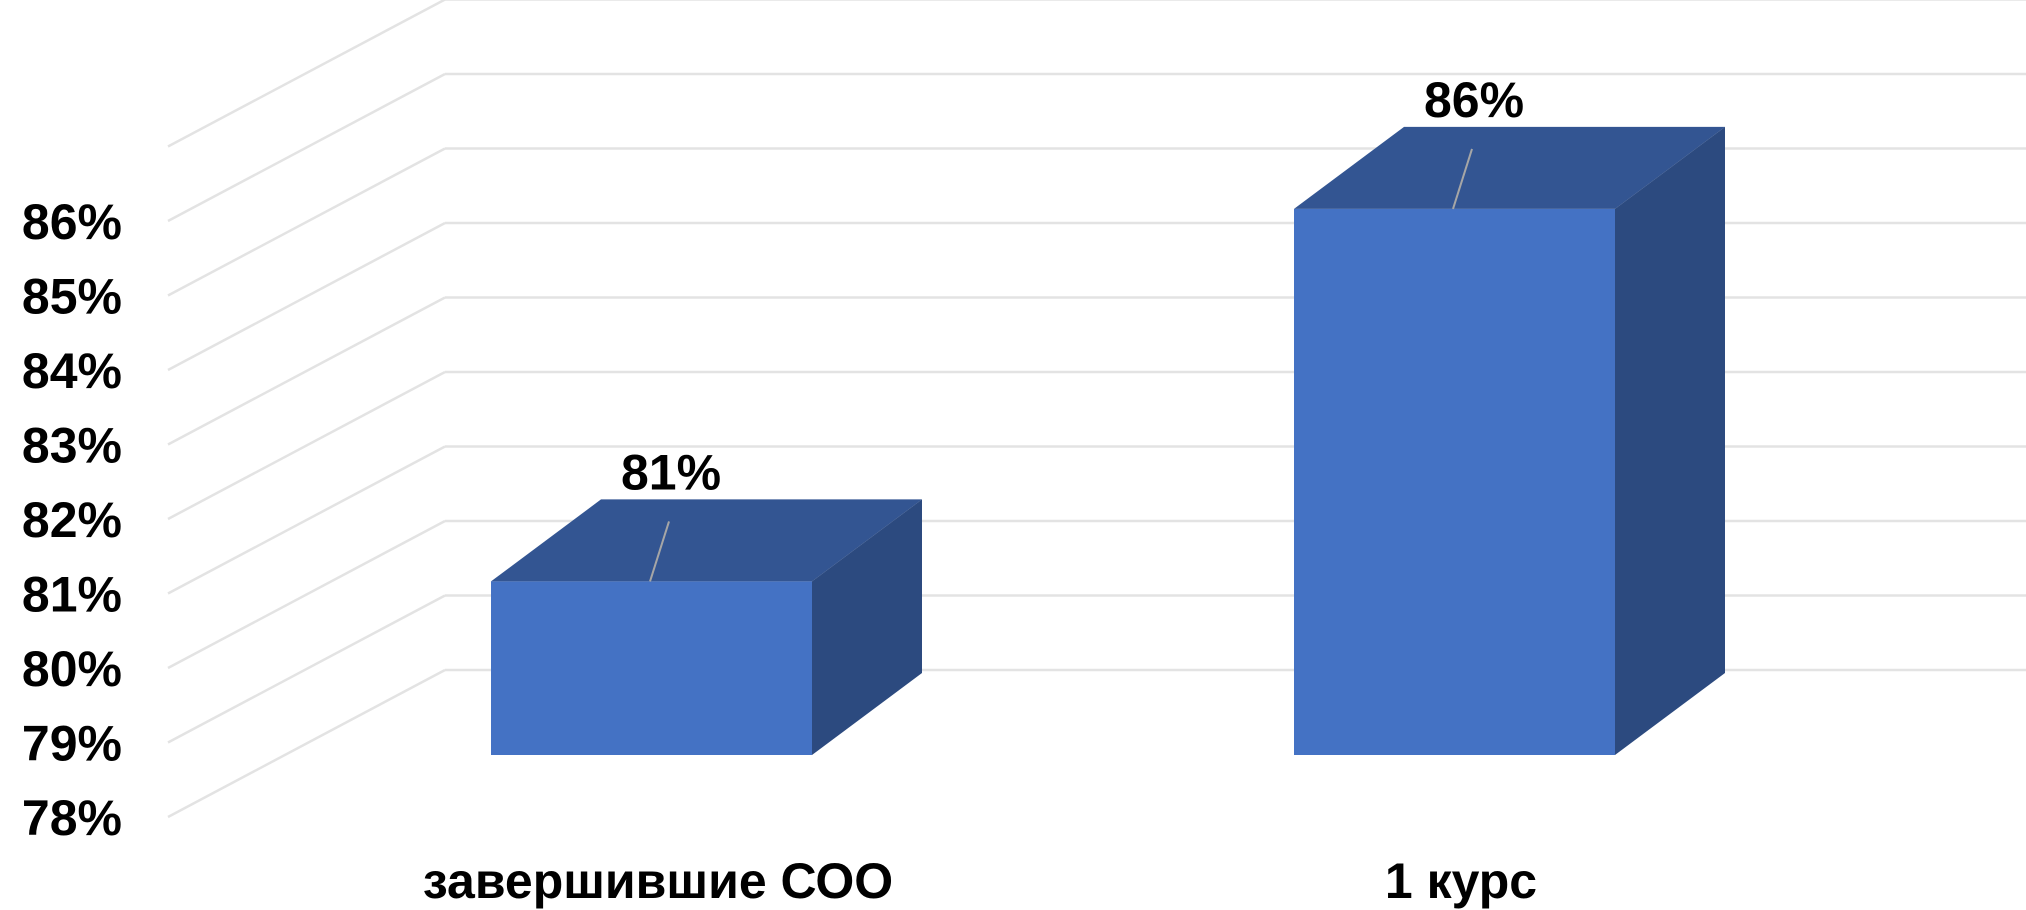 The width and height of the screenshot is (2026, 910). What do you see at coordinates (1461, 881) in the screenshot?
I see `category-label: 1 курс` at bounding box center [1461, 881].